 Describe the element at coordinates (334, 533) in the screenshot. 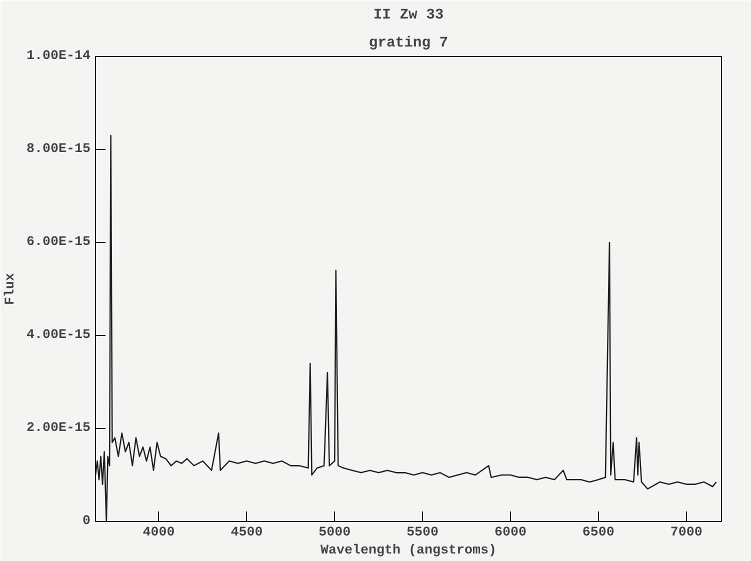

I see `x-tick-label: 5000` at that location.